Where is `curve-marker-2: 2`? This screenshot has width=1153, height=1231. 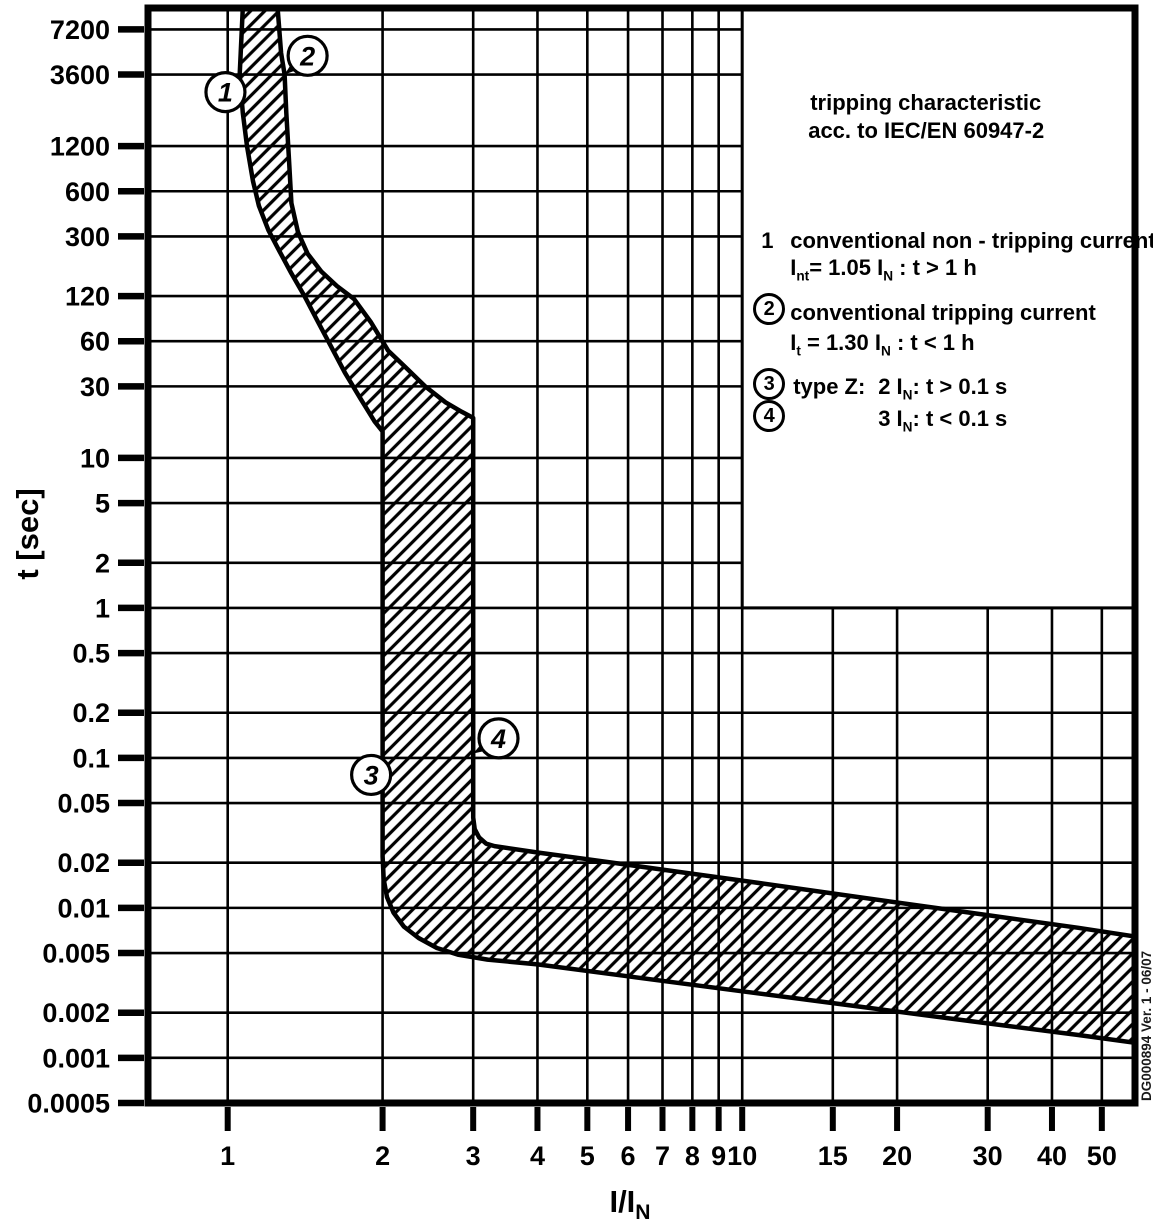 curve-marker-2: 2 is located at coordinates (306, 55).